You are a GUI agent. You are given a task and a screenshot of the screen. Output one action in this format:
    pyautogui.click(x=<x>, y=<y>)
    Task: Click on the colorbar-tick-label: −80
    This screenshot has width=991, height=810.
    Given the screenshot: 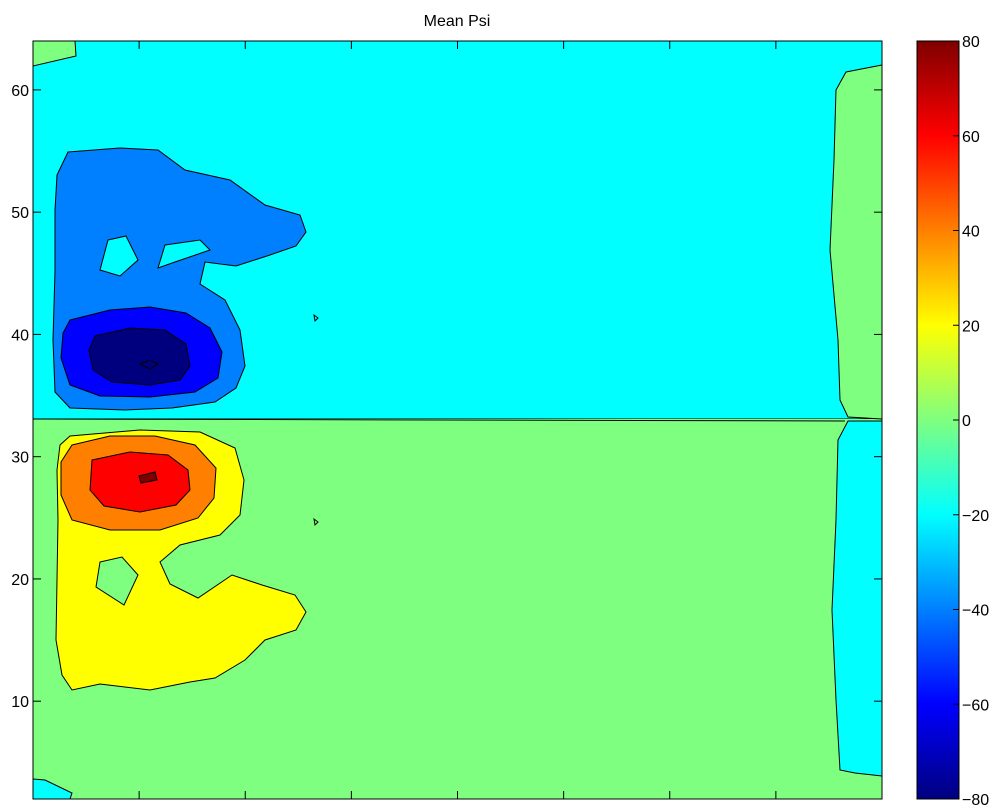 What is the action you would take?
    pyautogui.click(x=975, y=800)
    